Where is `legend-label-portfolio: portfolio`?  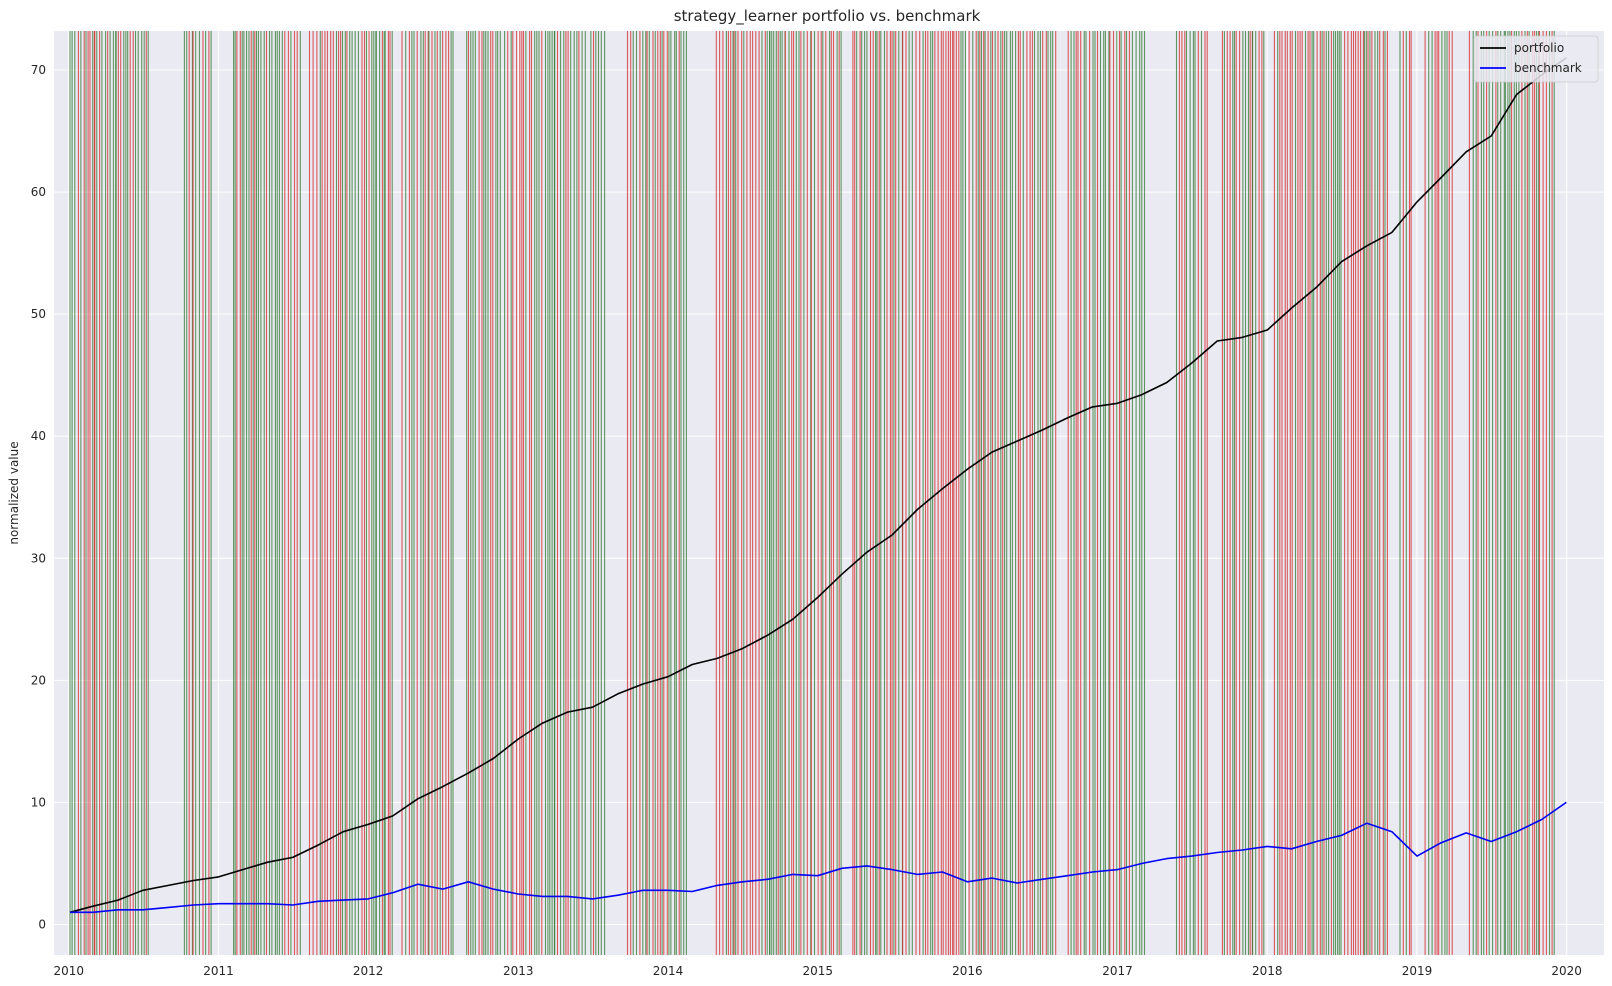
legend-label-portfolio: portfolio is located at coordinates (1539, 48).